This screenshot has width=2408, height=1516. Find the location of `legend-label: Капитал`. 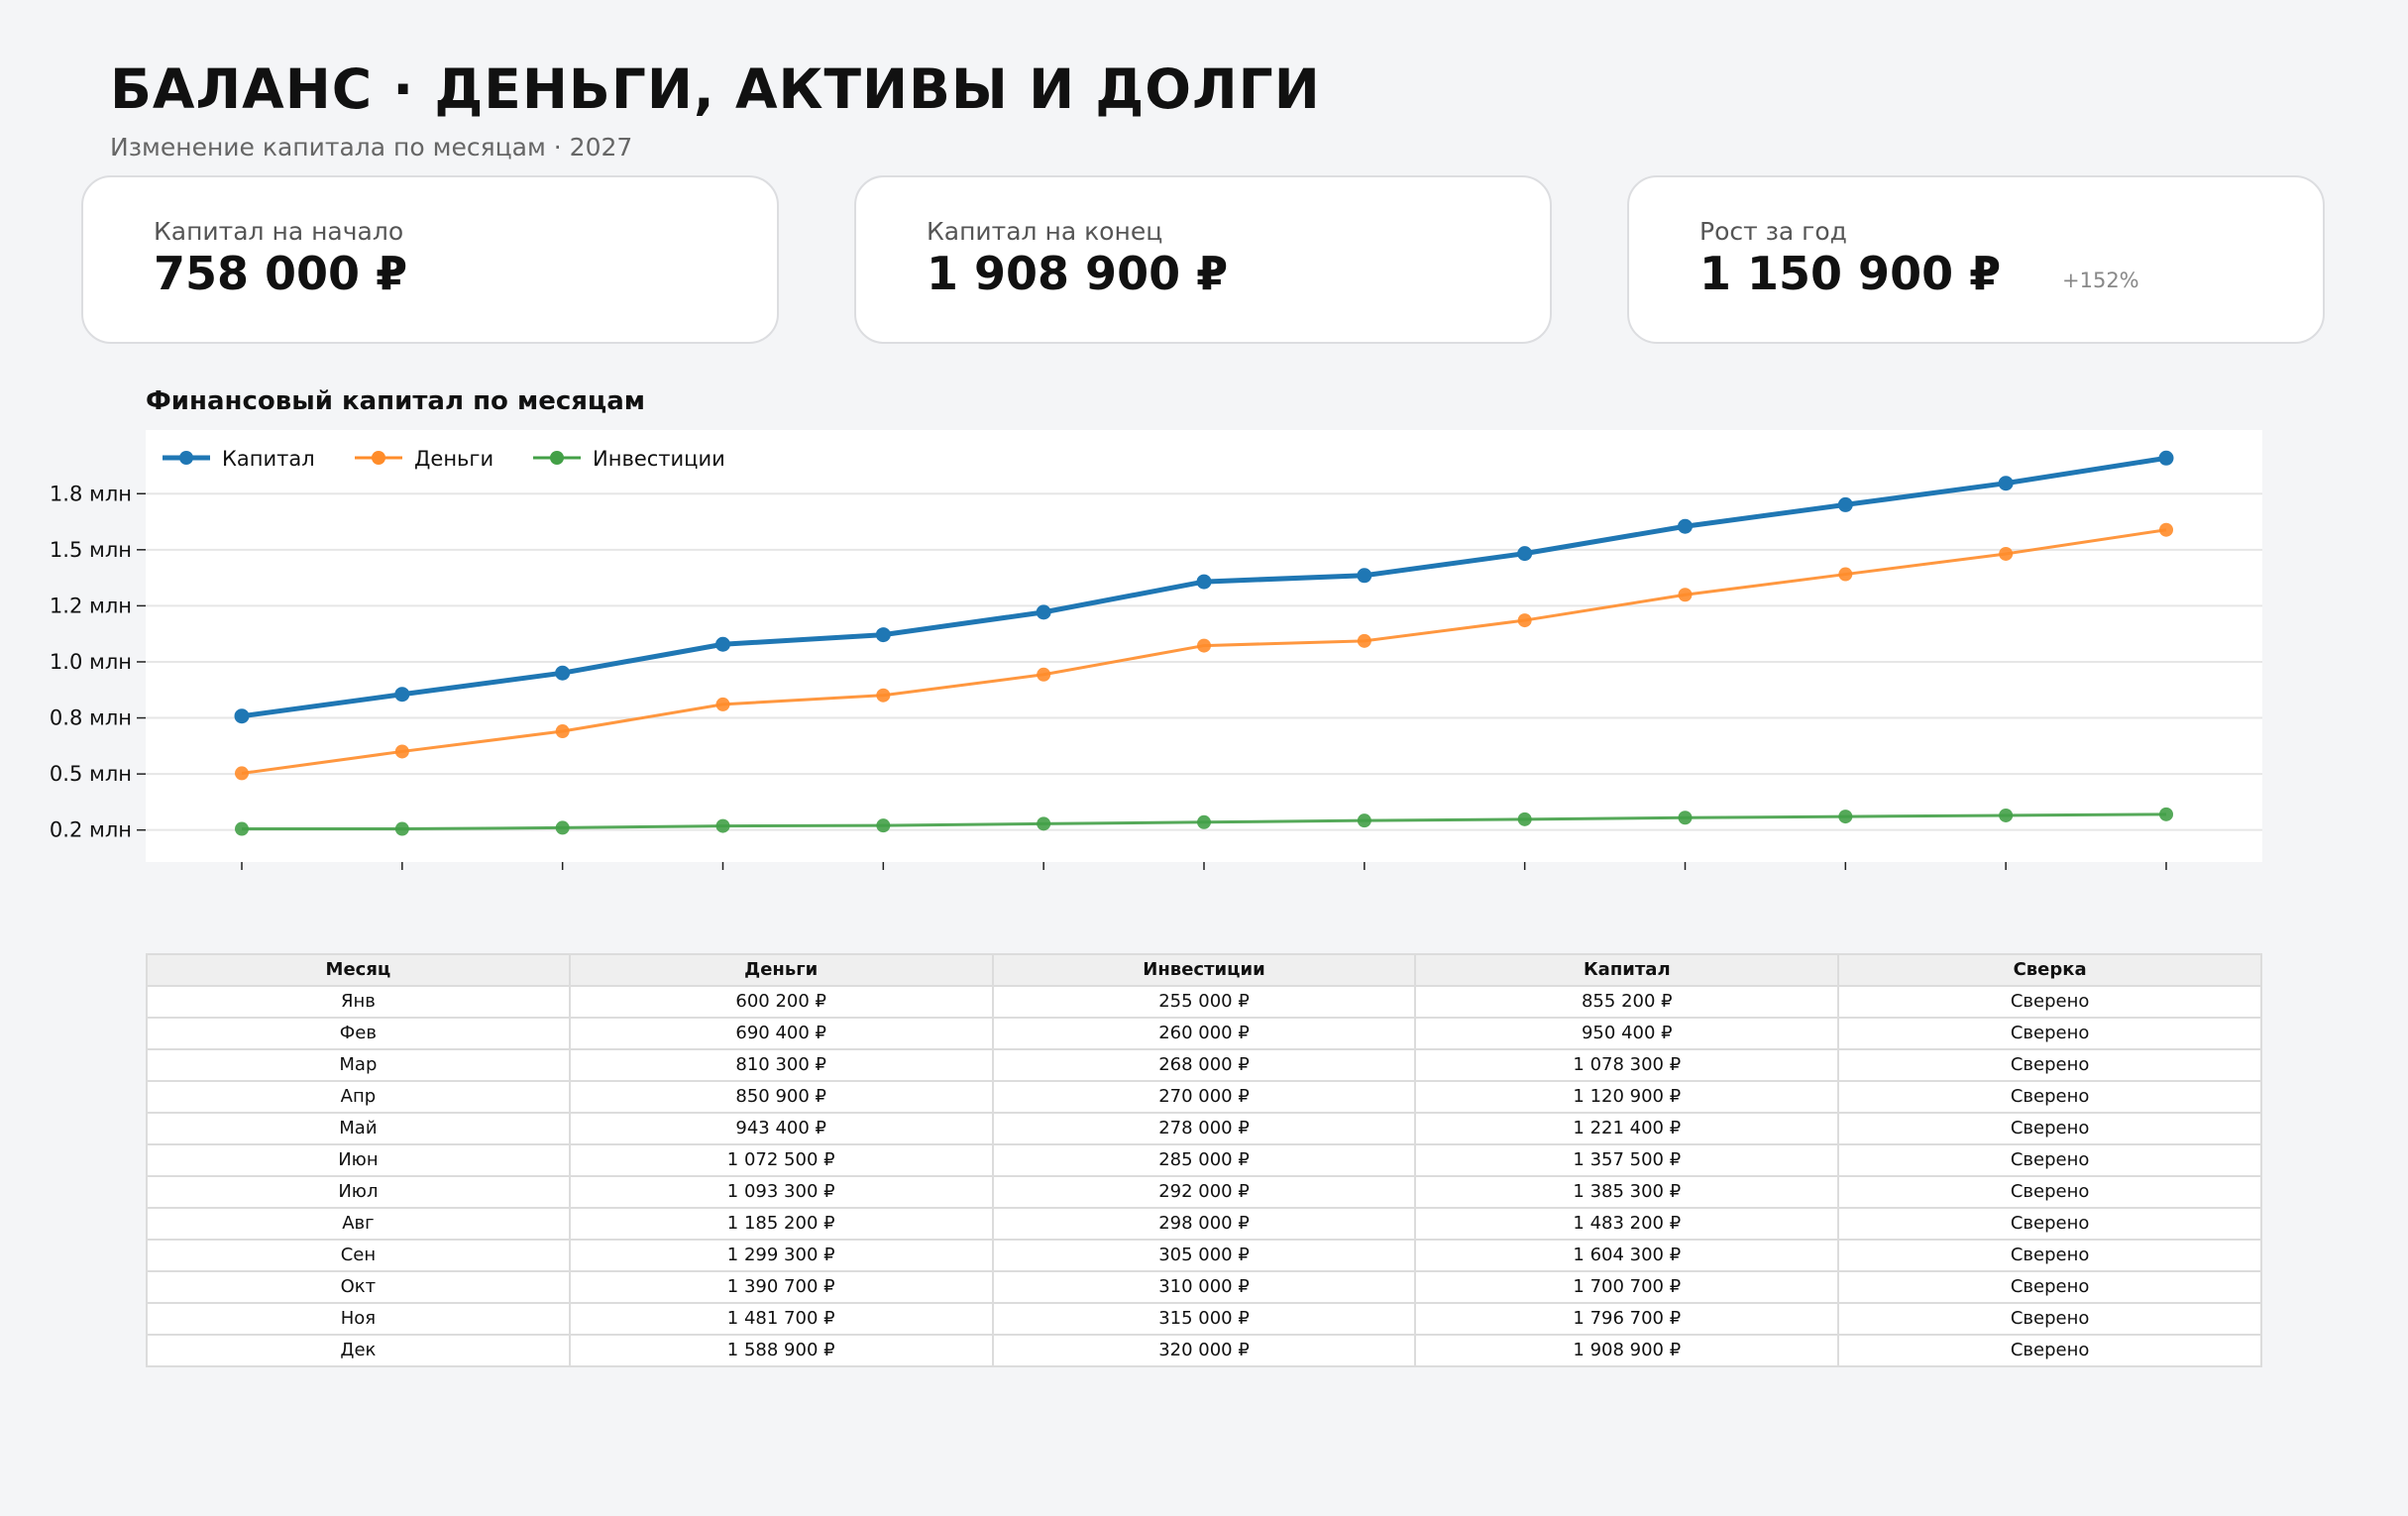

legend-label: Капитал is located at coordinates (268, 459).